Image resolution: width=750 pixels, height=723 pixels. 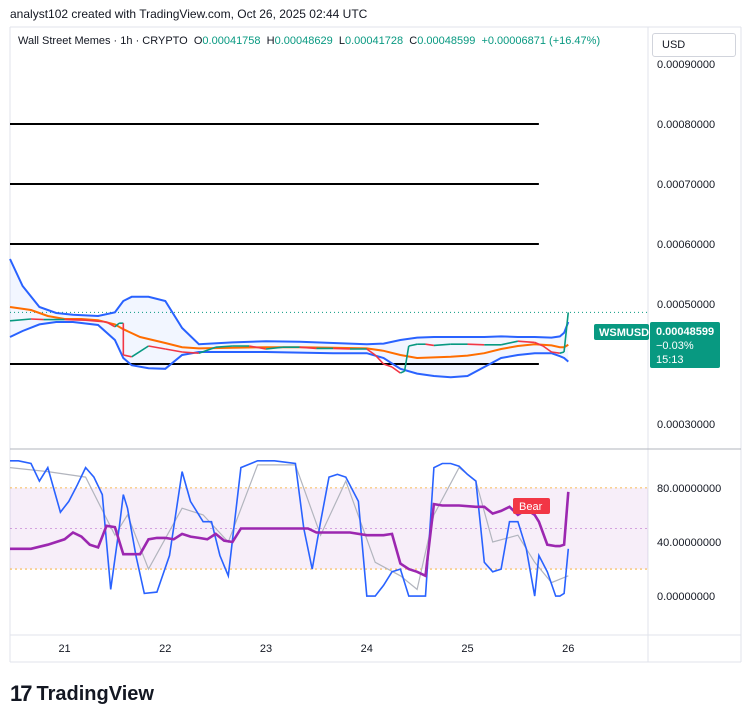 I want to click on stoch-k-line, so click(x=290, y=528).